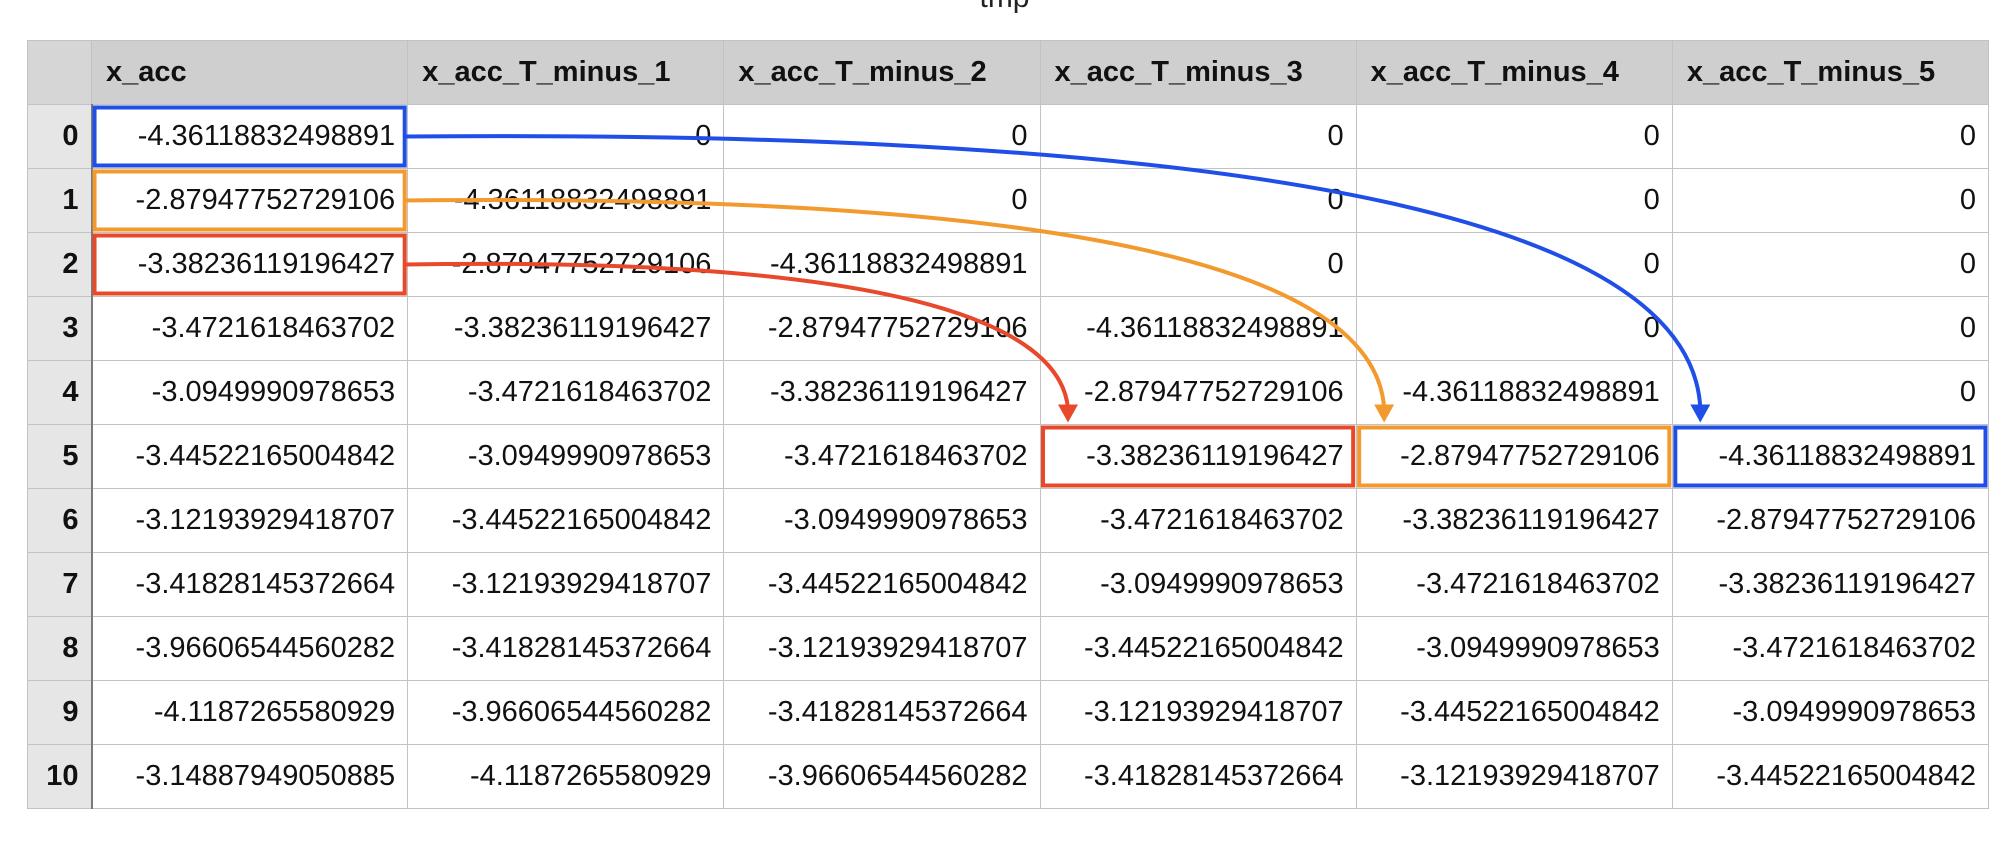 The image size is (2009, 852). What do you see at coordinates (1198, 72) in the screenshot?
I see `column-header: x_acc_T_minus_3` at bounding box center [1198, 72].